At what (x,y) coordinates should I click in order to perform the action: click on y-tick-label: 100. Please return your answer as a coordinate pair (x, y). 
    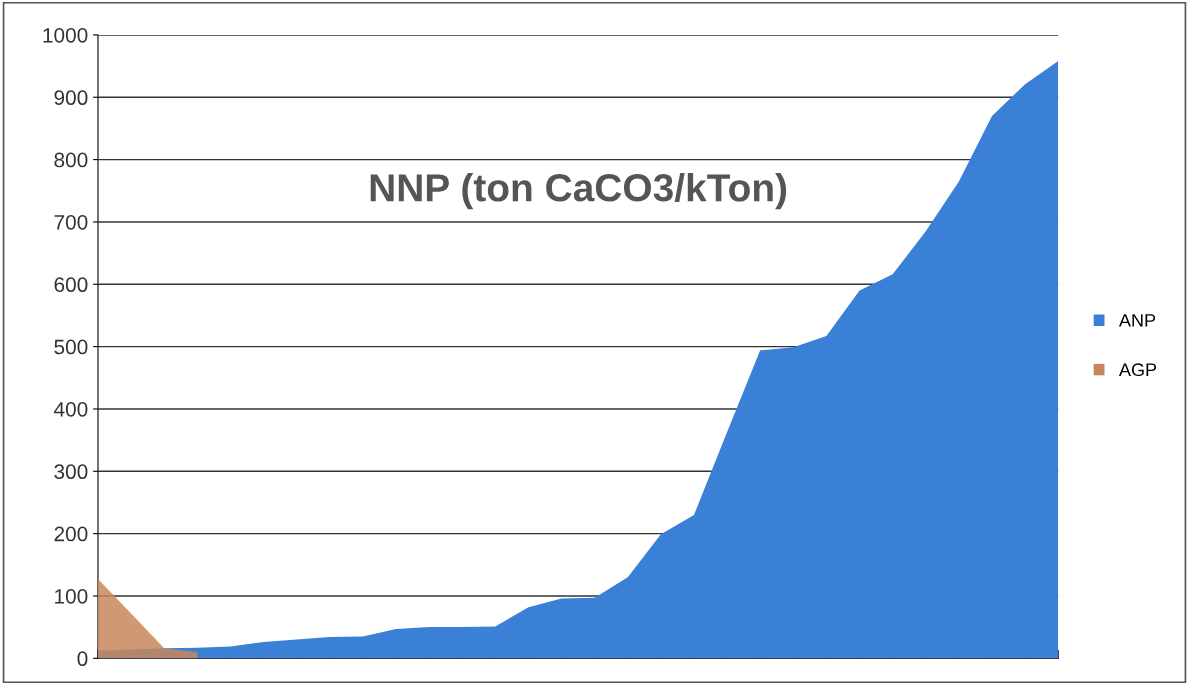
    Looking at the image, I should click on (71, 596).